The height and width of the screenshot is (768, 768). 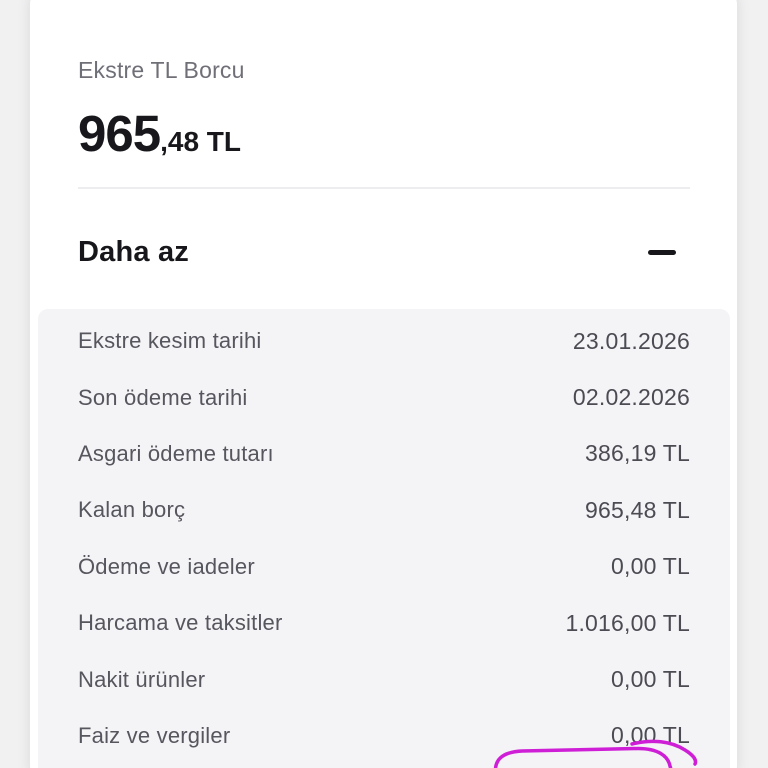 I want to click on table-row: Ödeme ve iadeler 0,00 TL, so click(x=384, y=567).